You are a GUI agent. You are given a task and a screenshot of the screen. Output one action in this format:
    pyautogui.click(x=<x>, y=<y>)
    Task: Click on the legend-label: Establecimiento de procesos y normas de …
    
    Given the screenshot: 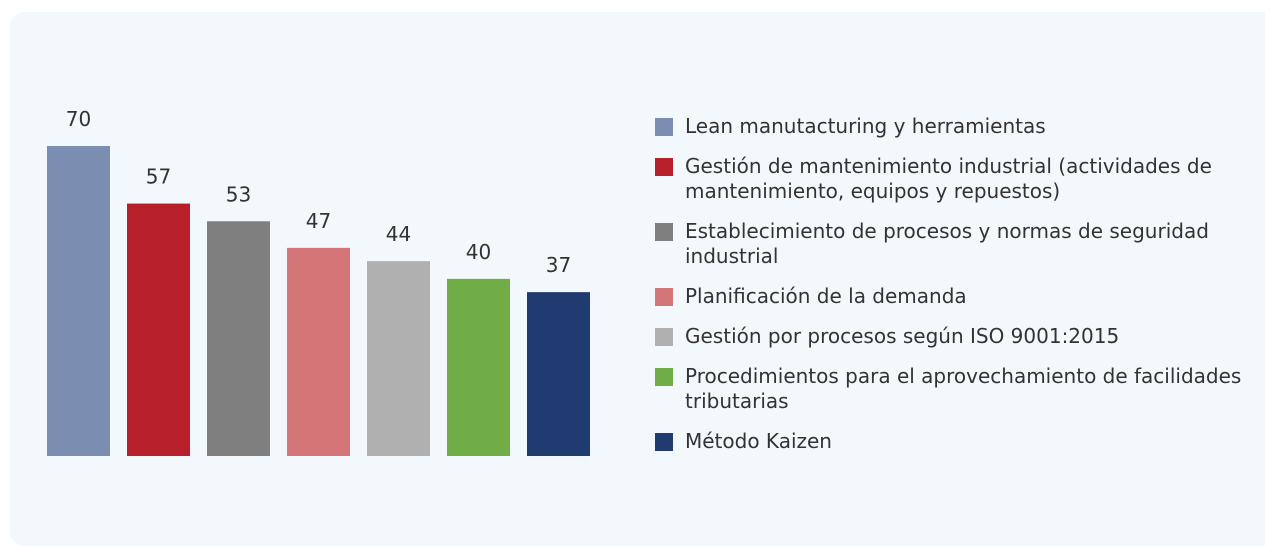 What is the action you would take?
    pyautogui.click(x=947, y=243)
    